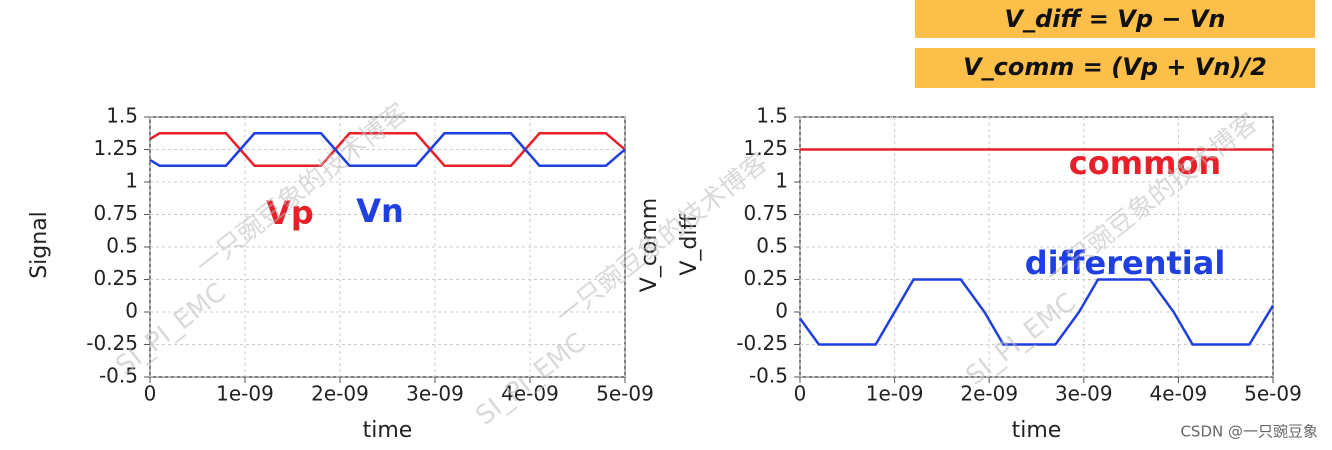 This screenshot has height=450, width=1332. What do you see at coordinates (1249, 432) in the screenshot?
I see `footer: CSDN @一只豌豆象` at bounding box center [1249, 432].